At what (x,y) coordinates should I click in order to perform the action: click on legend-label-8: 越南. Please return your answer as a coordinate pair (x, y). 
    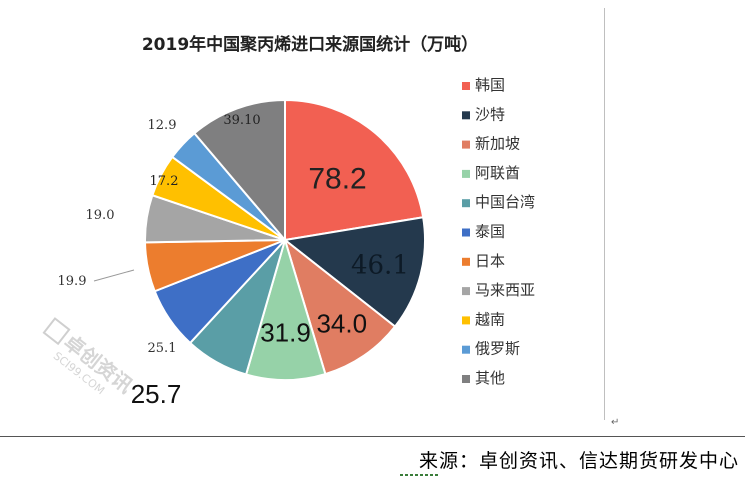
    Looking at the image, I should click on (490, 319).